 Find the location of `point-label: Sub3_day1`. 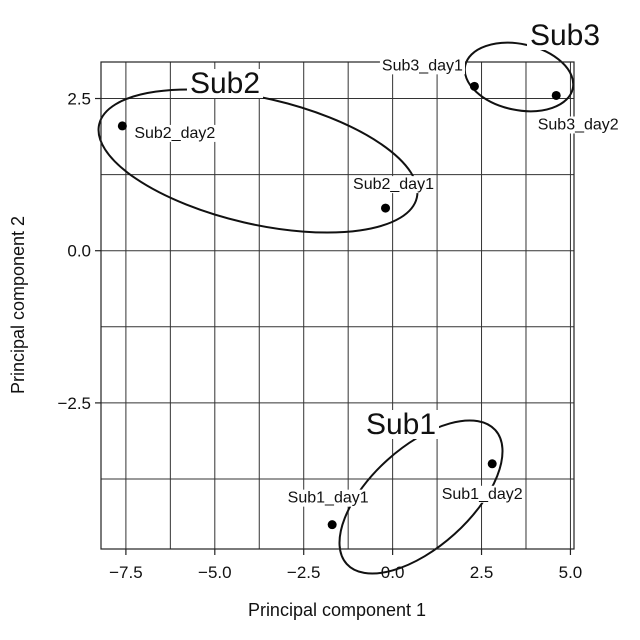

point-label: Sub3_day1 is located at coordinates (422, 65).